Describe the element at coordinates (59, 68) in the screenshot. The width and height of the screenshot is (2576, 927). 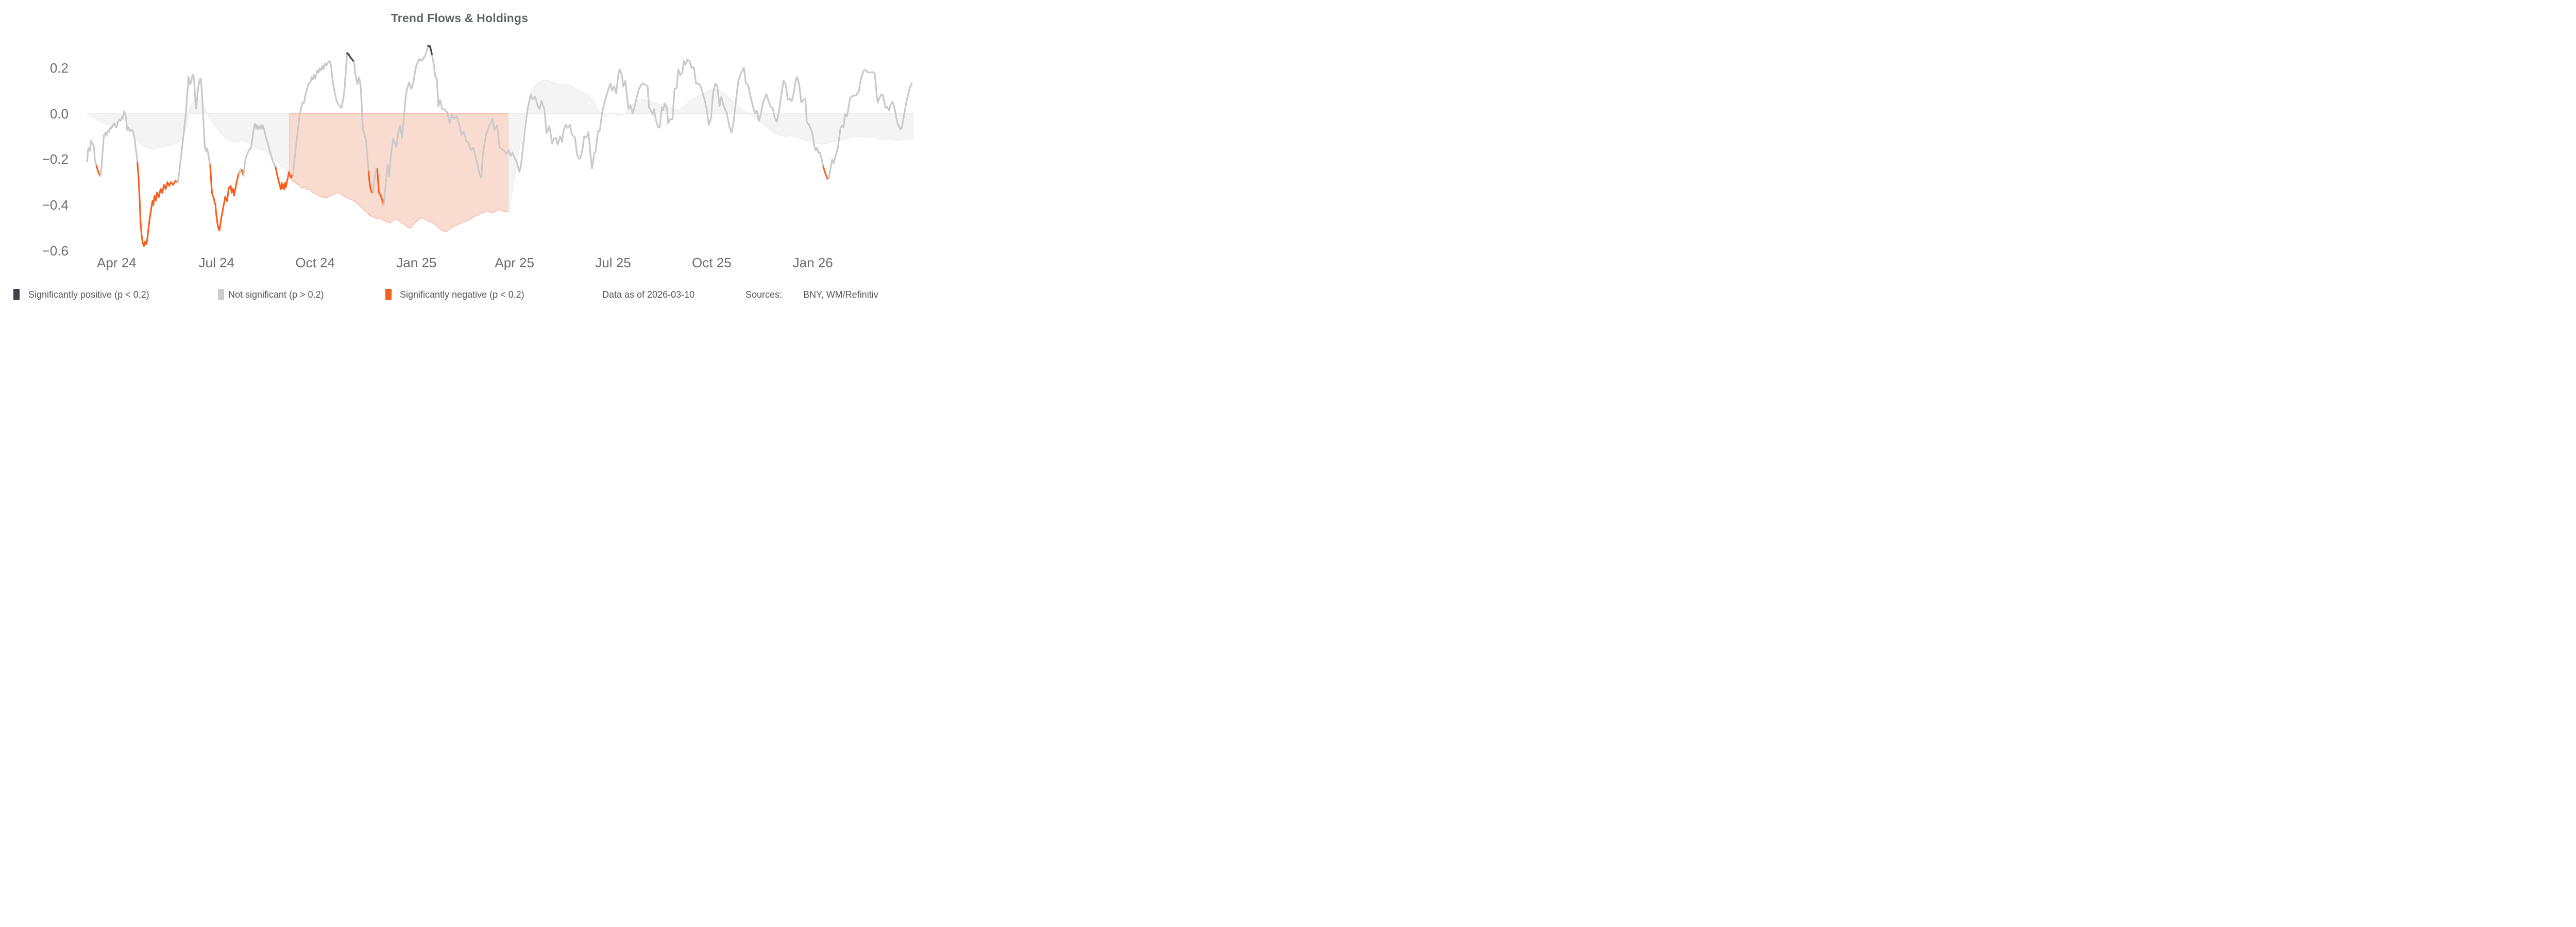
I see `y-axis-label-0.2: 0.2` at that location.